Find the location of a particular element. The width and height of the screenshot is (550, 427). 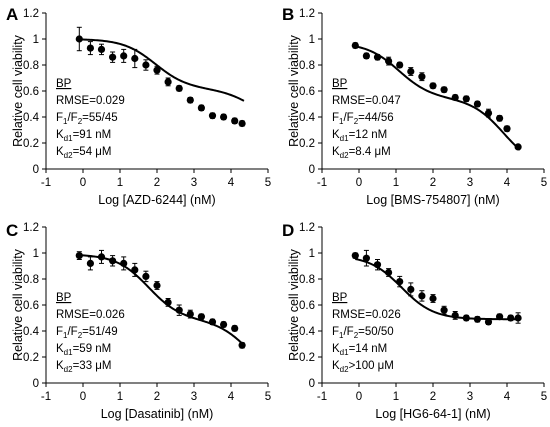

annotation-rmse: RMSE=0.029 is located at coordinates (90, 101).